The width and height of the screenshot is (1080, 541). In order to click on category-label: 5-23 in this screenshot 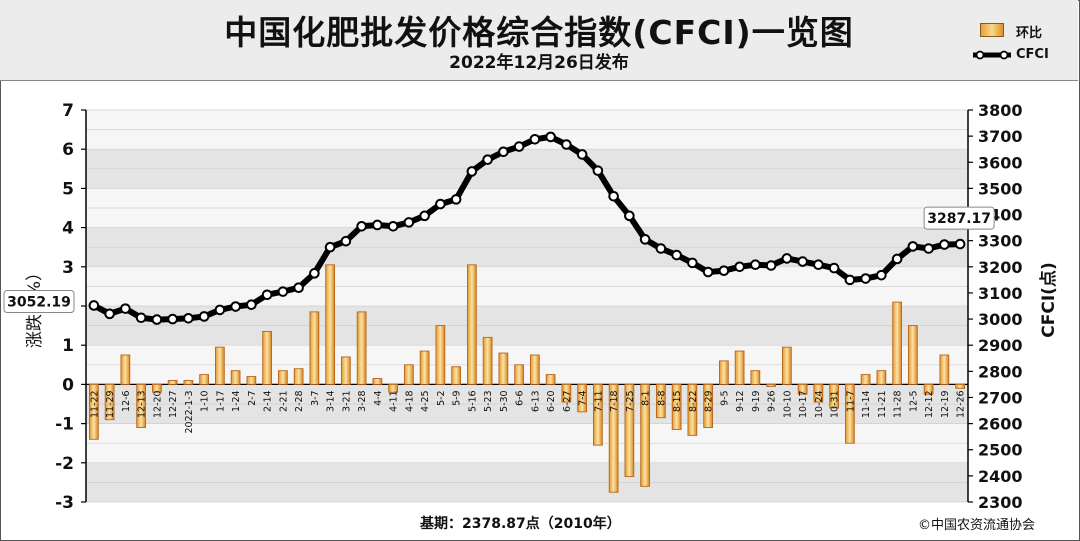, I will do `click(488, 401)`.